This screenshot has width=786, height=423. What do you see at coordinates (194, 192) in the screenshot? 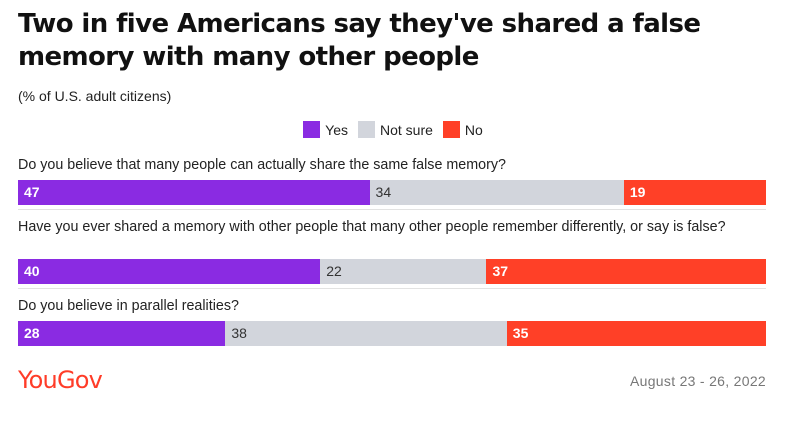
I see `segment-yes: 47` at bounding box center [194, 192].